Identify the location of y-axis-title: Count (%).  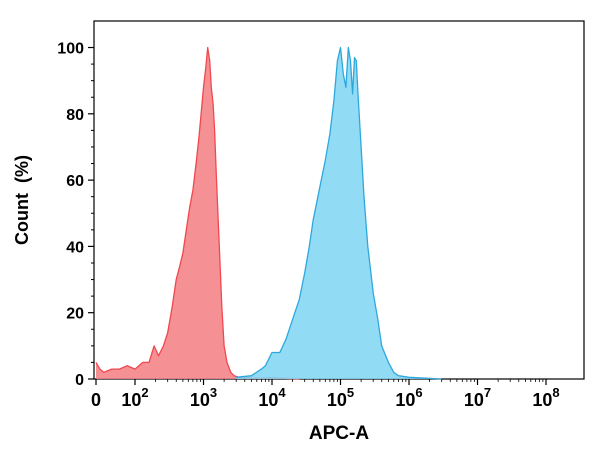
(22, 200).